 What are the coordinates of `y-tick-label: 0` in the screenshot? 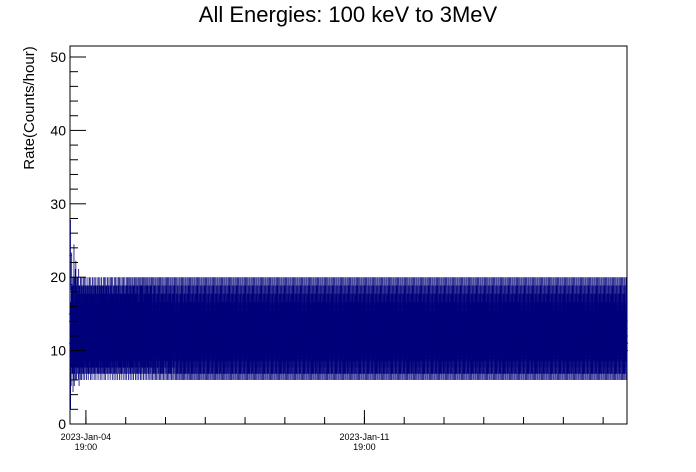 It's located at (62, 424).